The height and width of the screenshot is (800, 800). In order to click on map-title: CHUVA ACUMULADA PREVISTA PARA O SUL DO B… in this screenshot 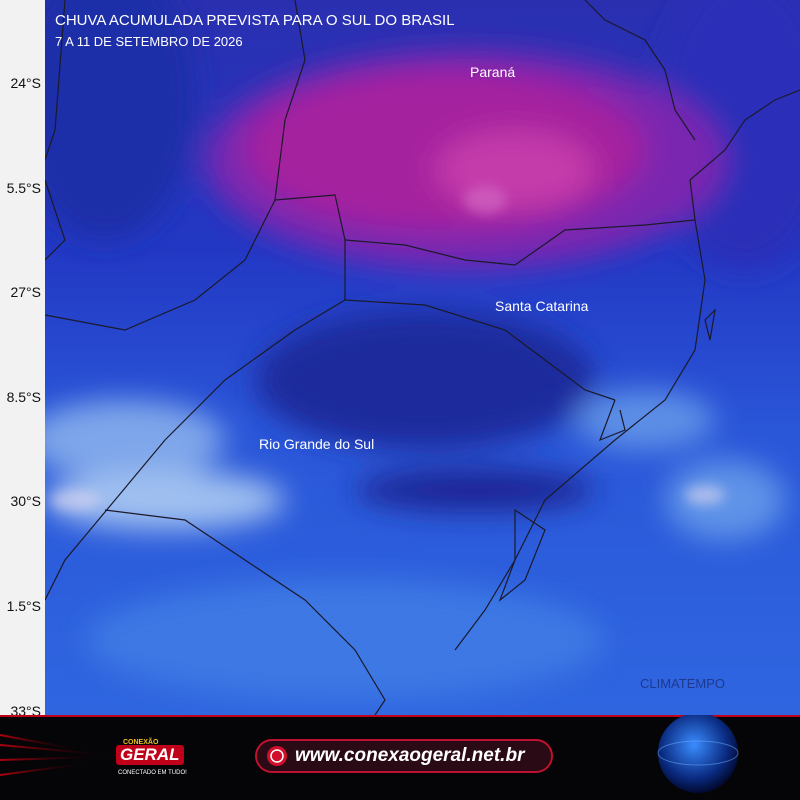, I will do `click(255, 20)`.